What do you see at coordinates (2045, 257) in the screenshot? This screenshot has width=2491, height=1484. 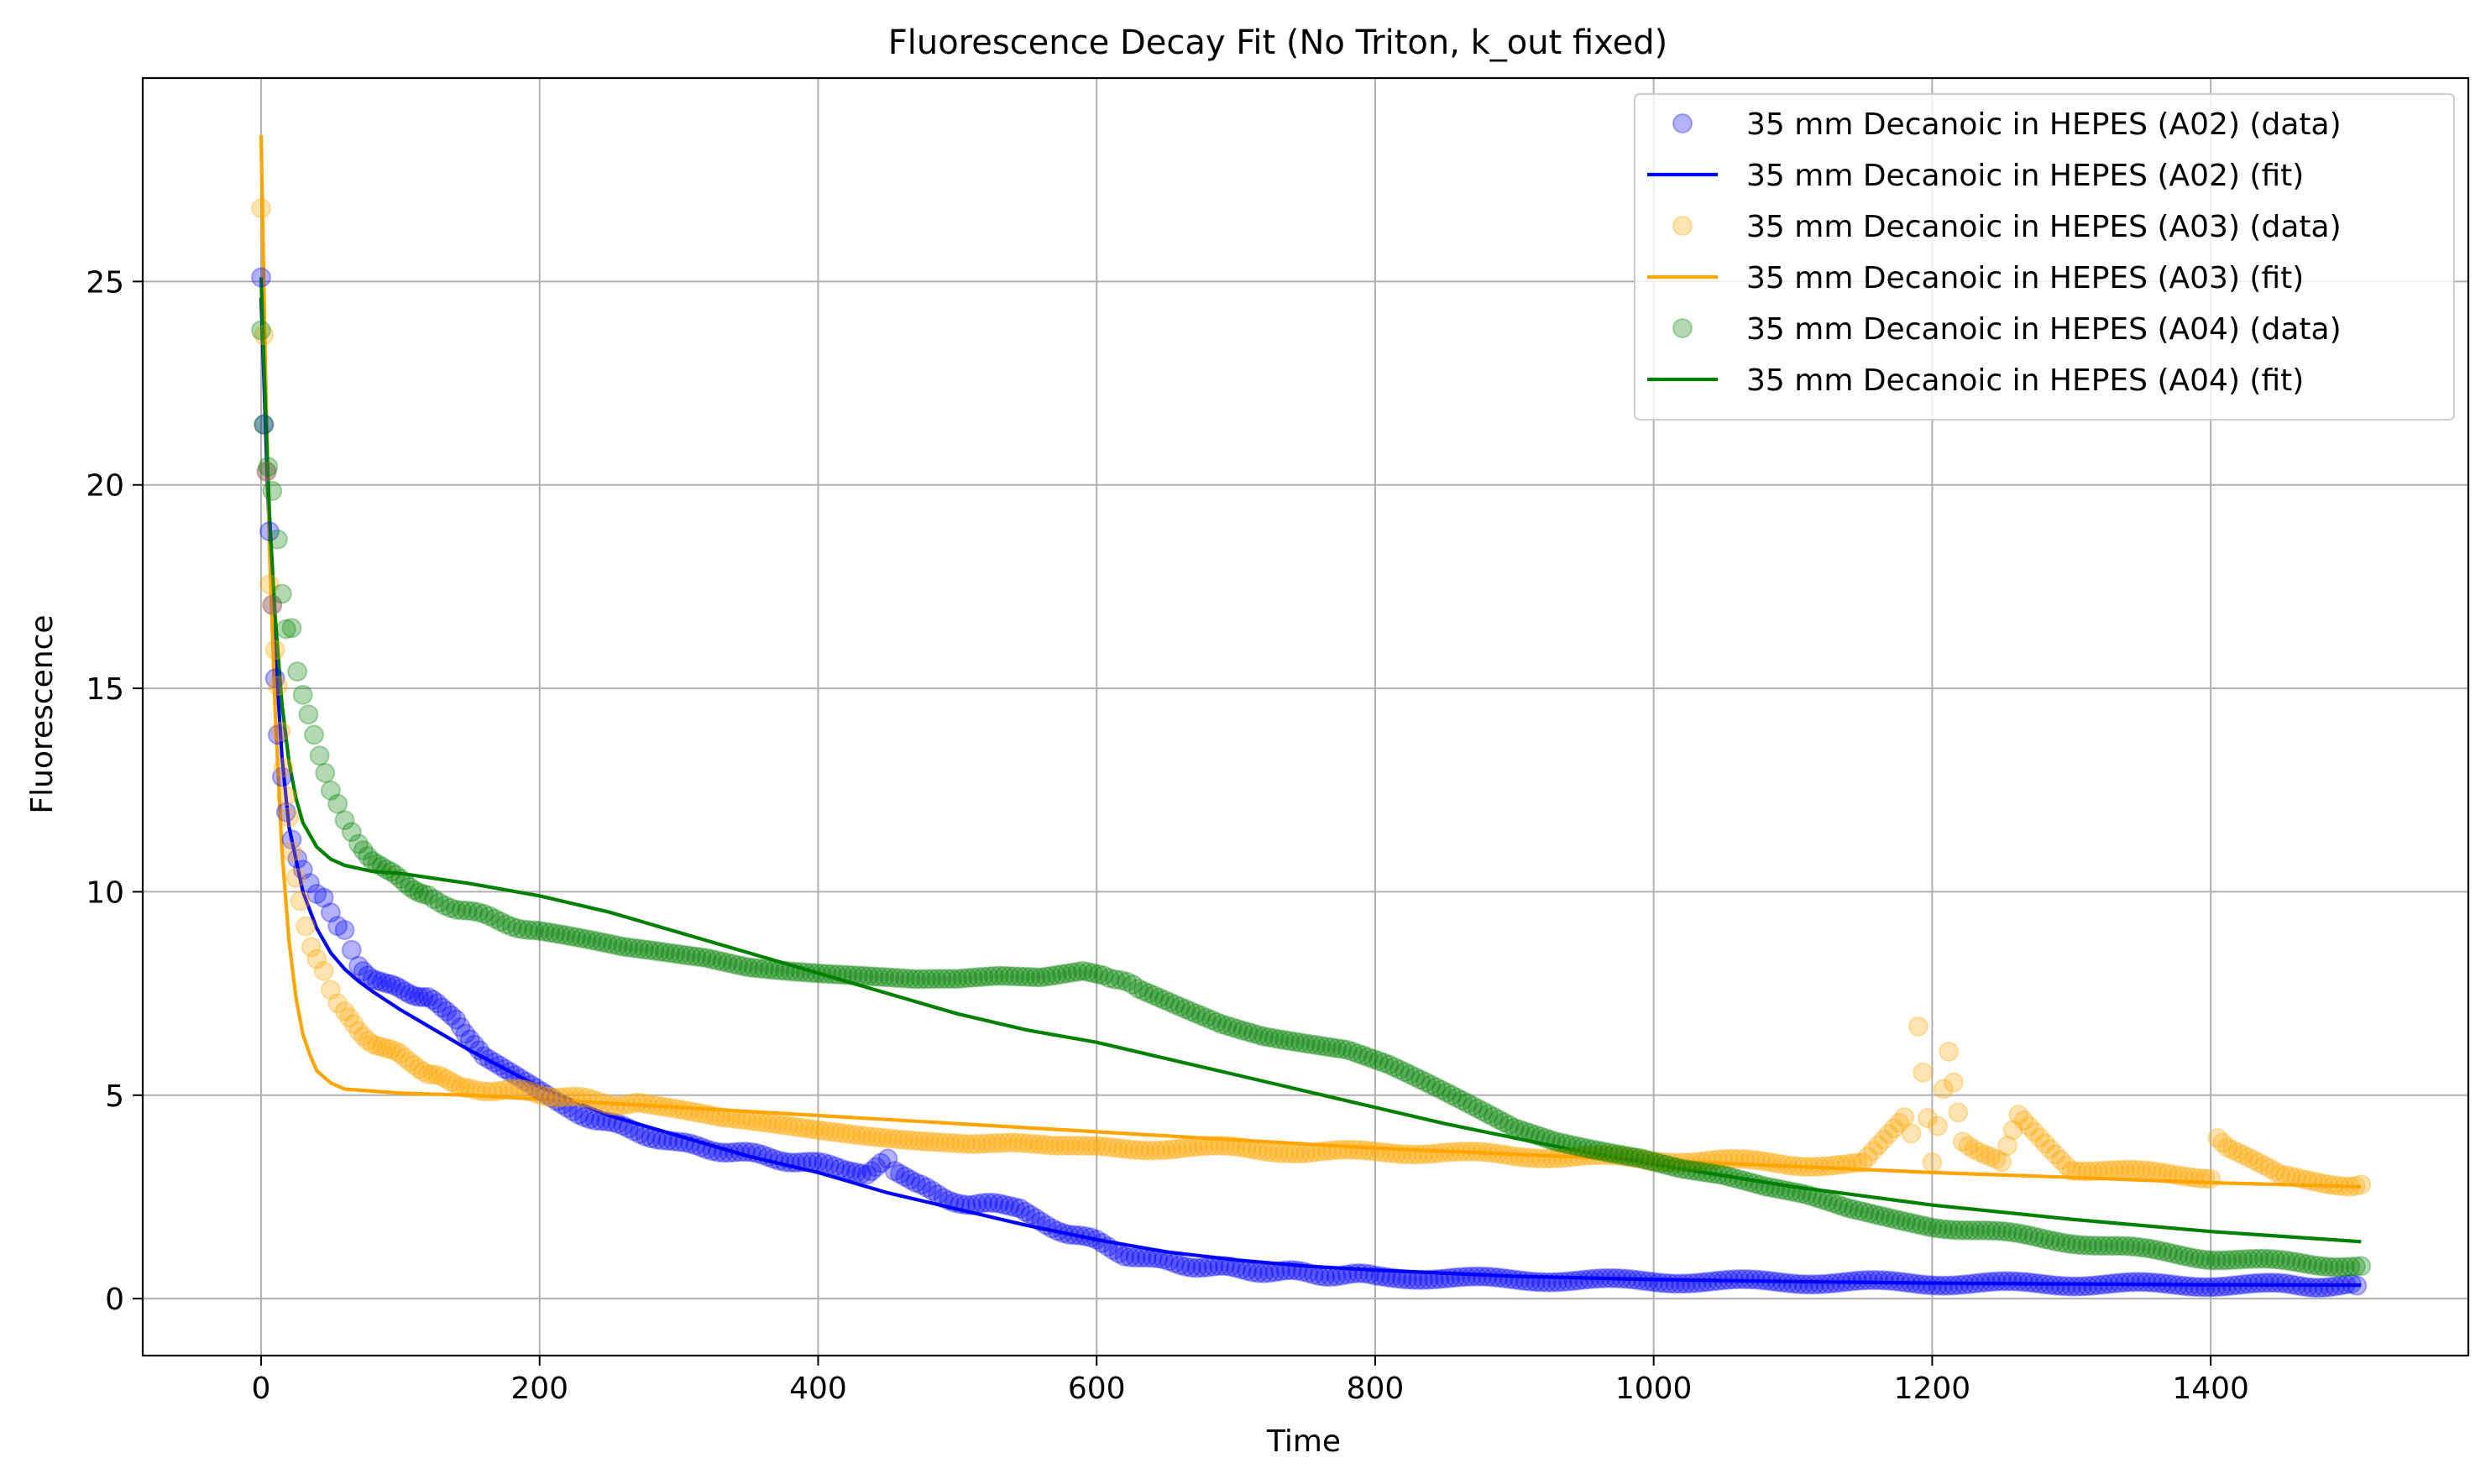 I see `legend-box` at bounding box center [2045, 257].